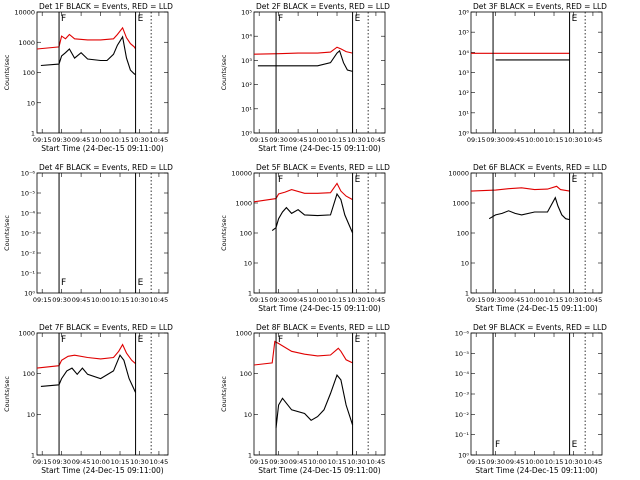  What do you see at coordinates (246, 85) in the screenshot?
I see `y-tick-label: 10²` at bounding box center [246, 85].